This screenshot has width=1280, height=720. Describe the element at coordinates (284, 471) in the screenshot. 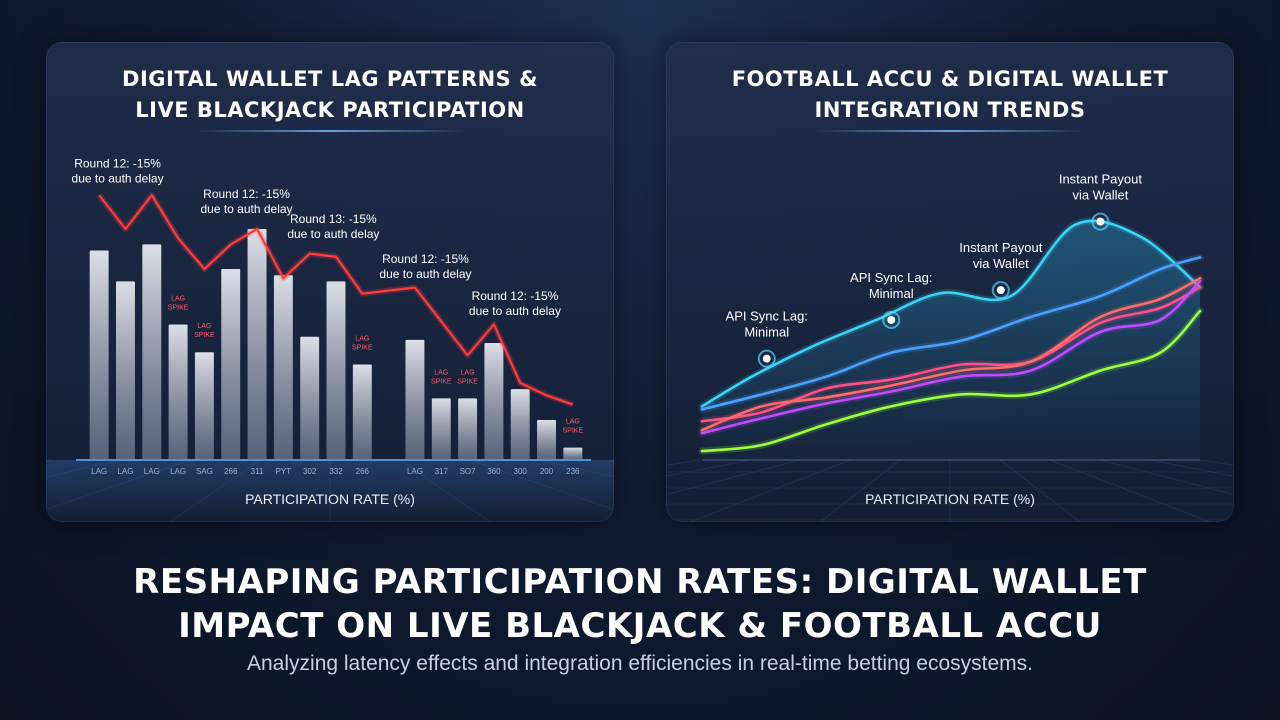

I see `x-tick-label: PYT` at that location.